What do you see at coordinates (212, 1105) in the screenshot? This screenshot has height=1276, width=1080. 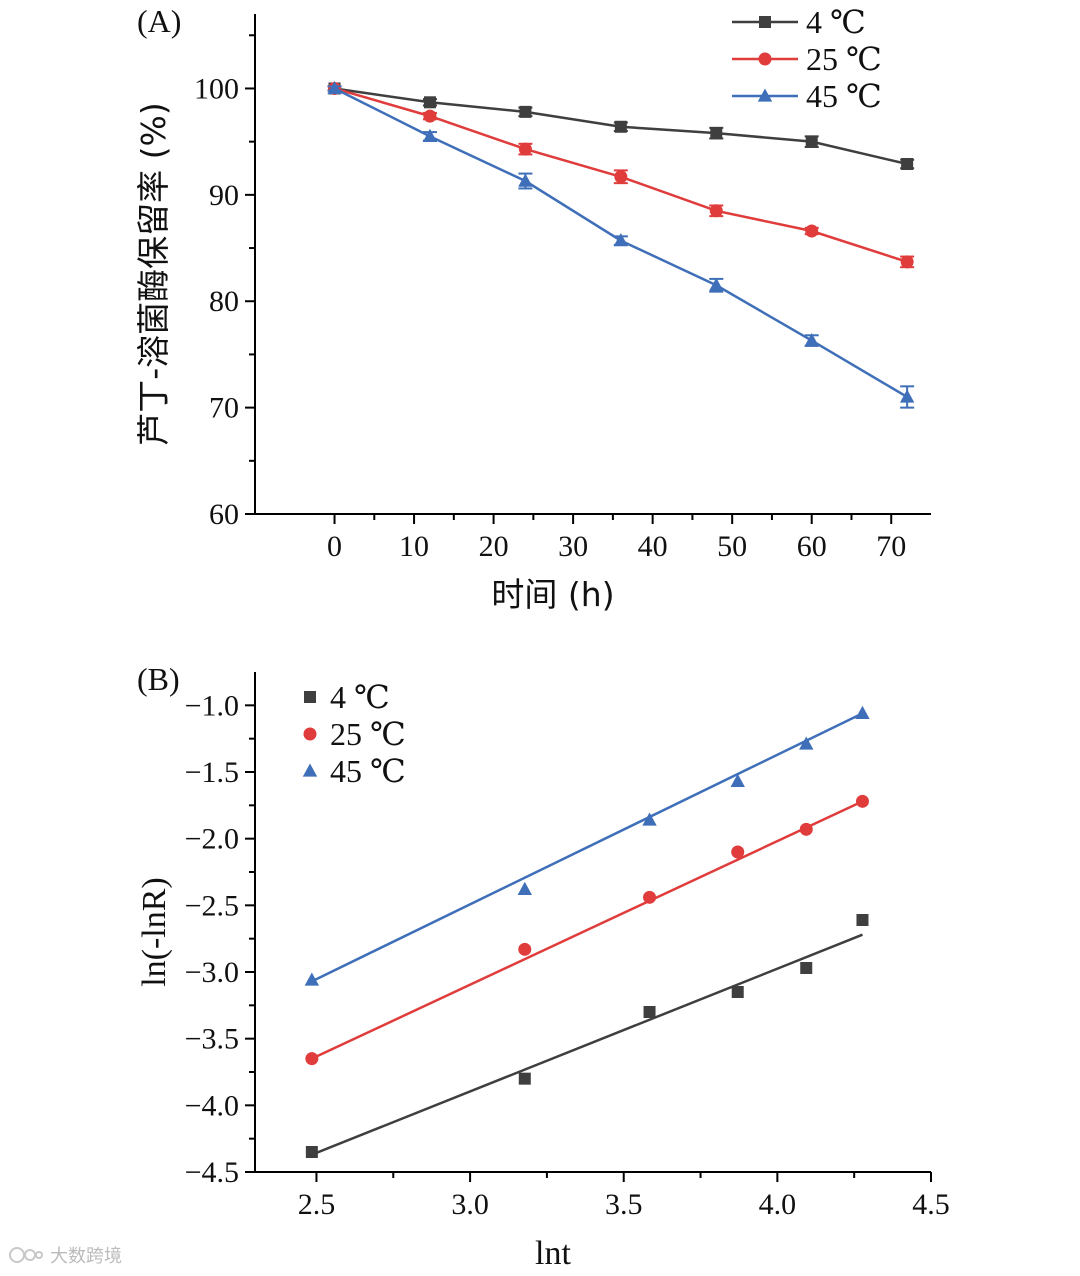 I see `y-tick-label: −4.0` at bounding box center [212, 1105].